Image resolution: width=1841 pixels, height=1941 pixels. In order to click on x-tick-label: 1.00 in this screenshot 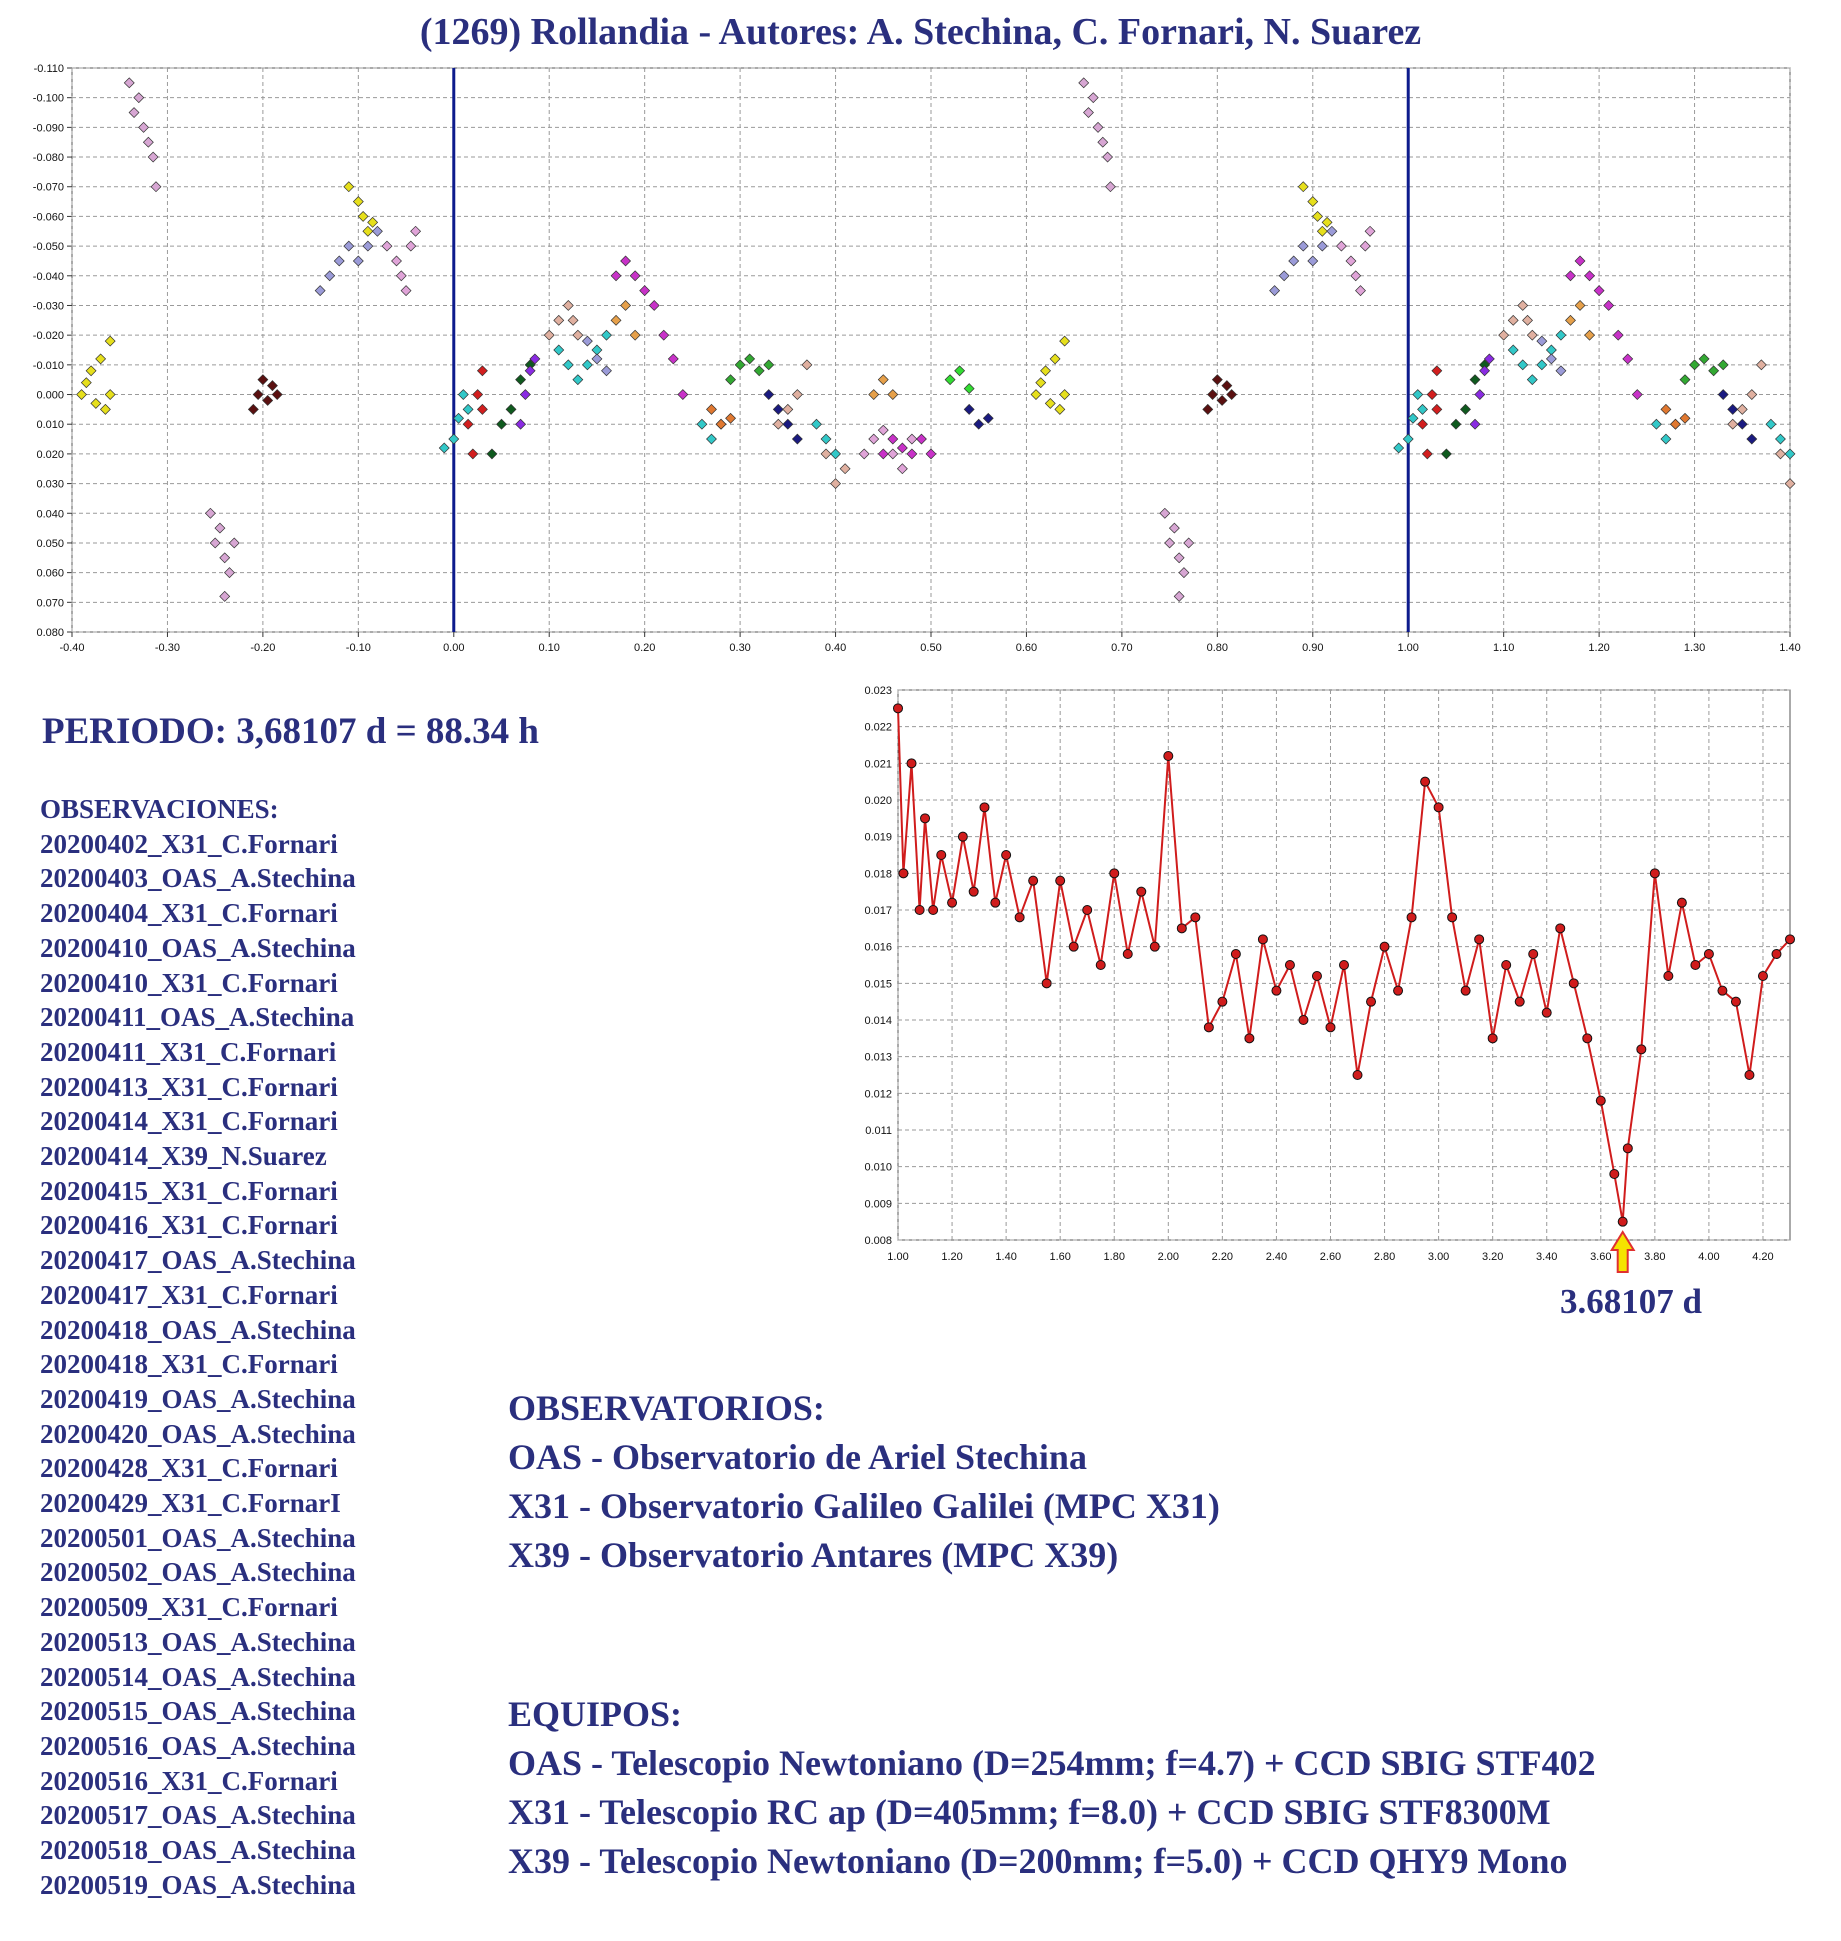, I will do `click(1408, 648)`.